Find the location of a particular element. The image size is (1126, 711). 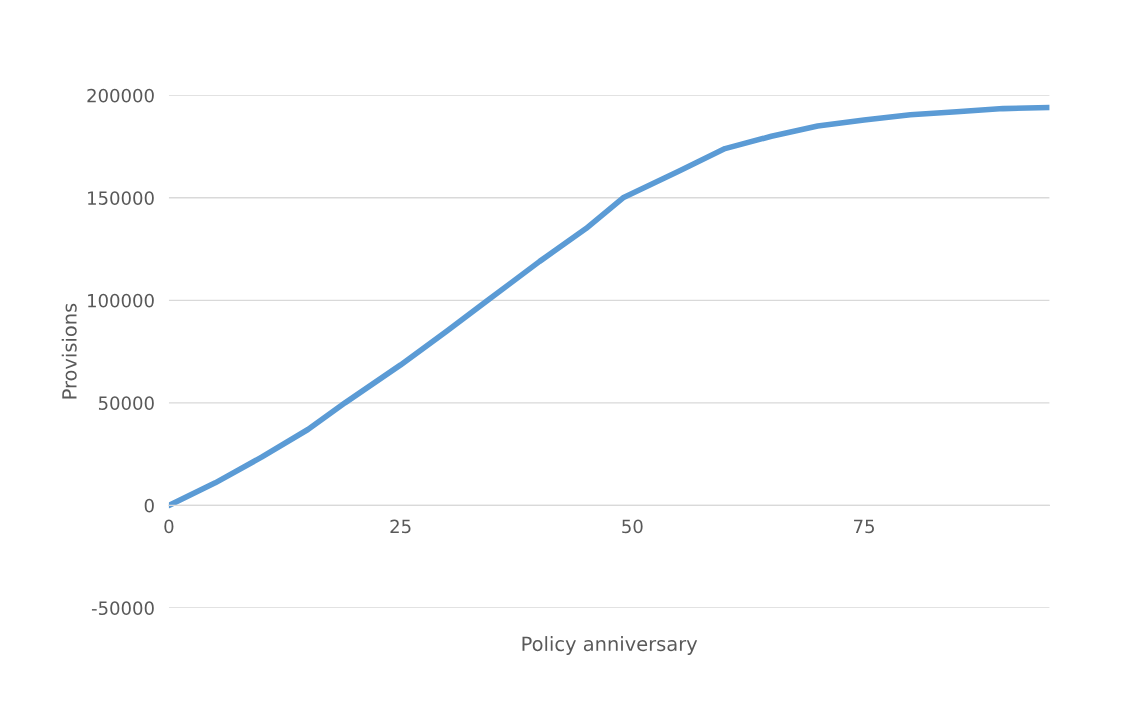

x-tick-label: 75 is located at coordinates (864, 526).